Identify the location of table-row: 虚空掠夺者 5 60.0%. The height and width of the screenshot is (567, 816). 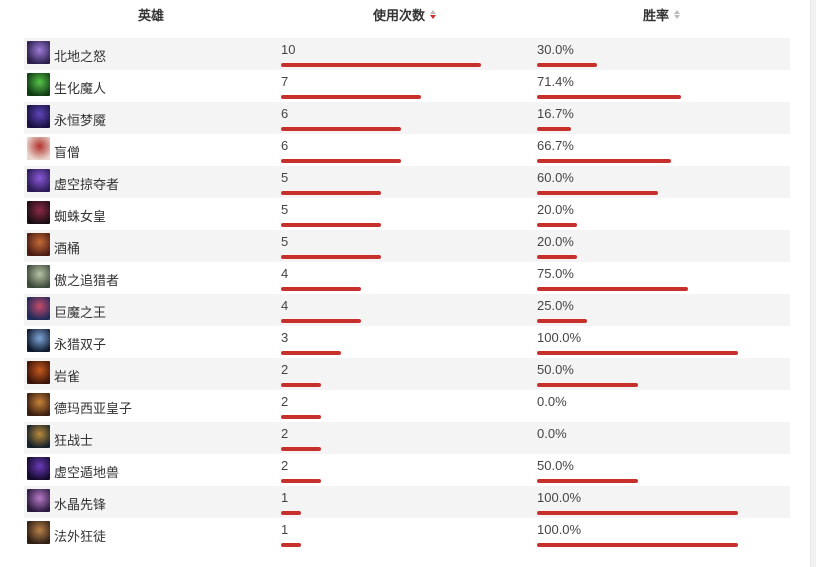
(407, 182).